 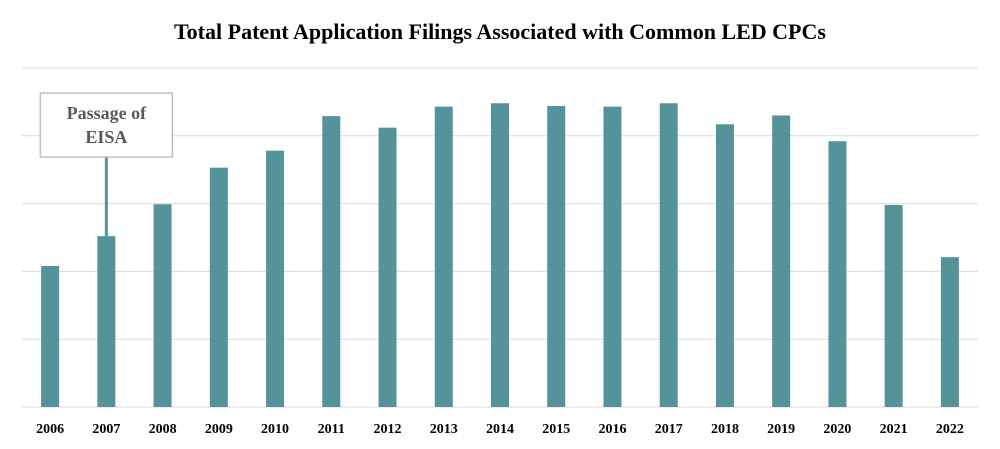 I want to click on bar-2011, so click(x=331, y=261).